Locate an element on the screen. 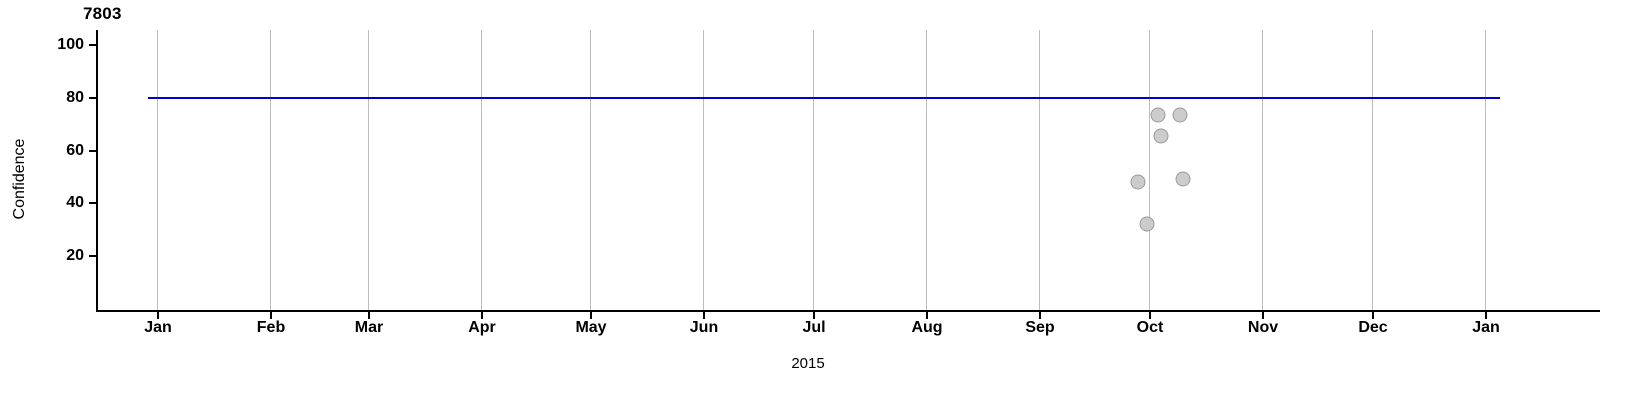 The height and width of the screenshot is (400, 1650). x-tick-label-jul: Jul is located at coordinates (814, 327).